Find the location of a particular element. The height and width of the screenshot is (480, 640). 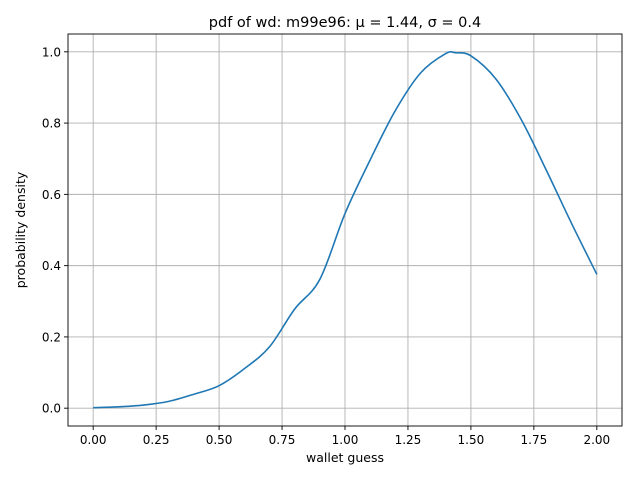

y-tick-label: 0.4 is located at coordinates (51, 266).